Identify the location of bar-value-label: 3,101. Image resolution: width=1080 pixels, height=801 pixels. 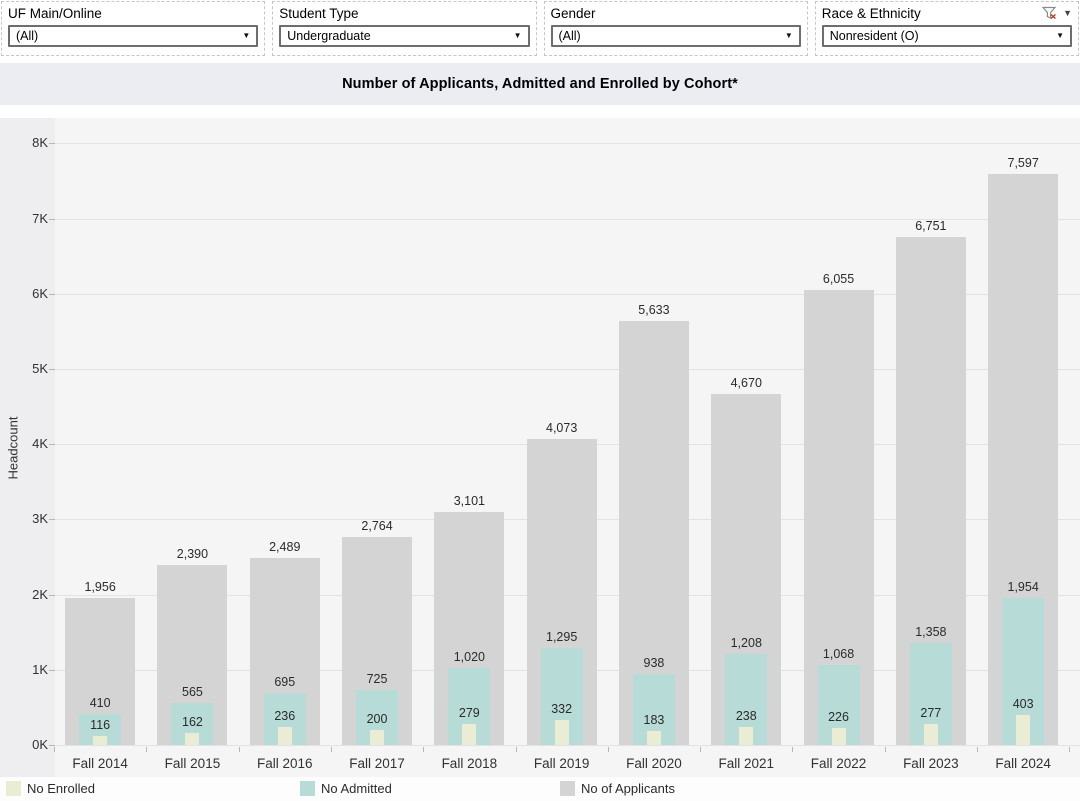
(469, 501).